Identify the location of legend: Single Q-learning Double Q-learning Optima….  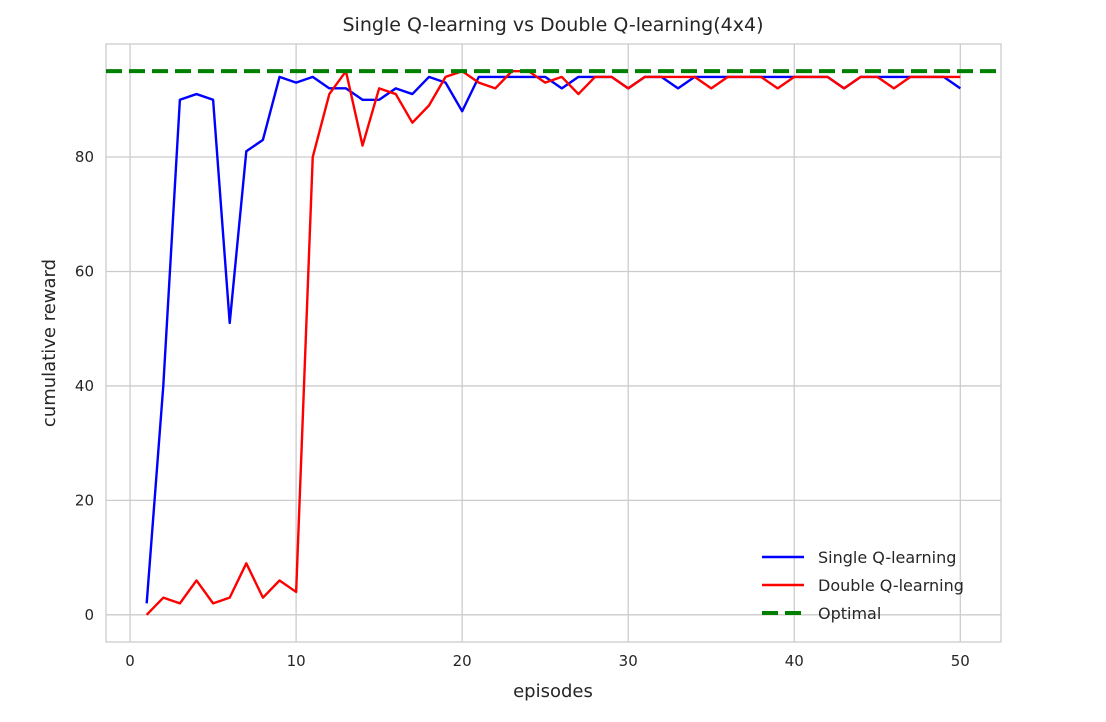
(863, 585).